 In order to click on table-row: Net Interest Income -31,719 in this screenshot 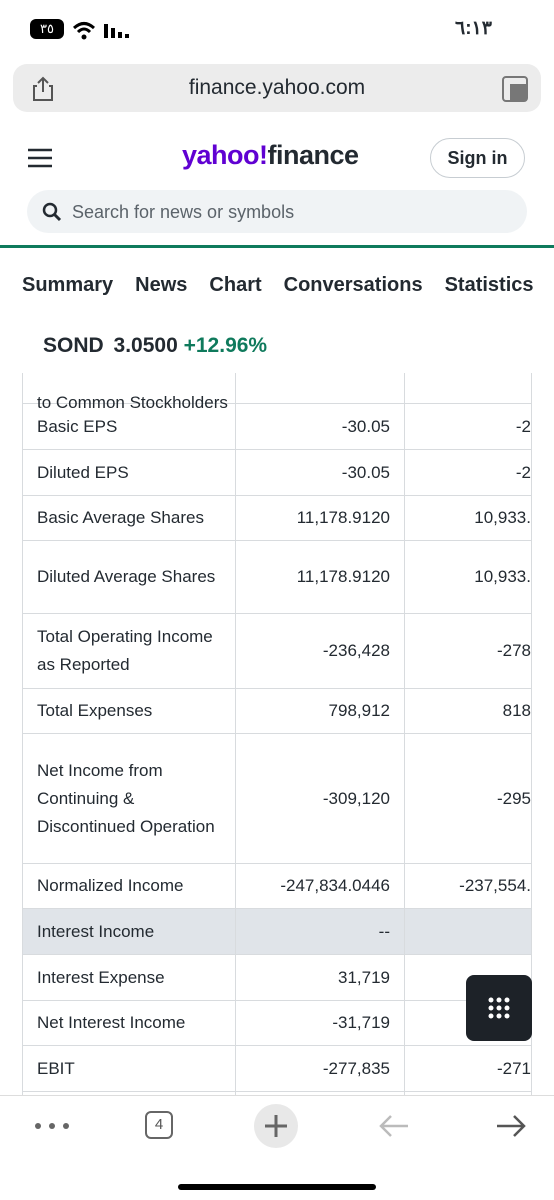, I will do `click(277, 1023)`.